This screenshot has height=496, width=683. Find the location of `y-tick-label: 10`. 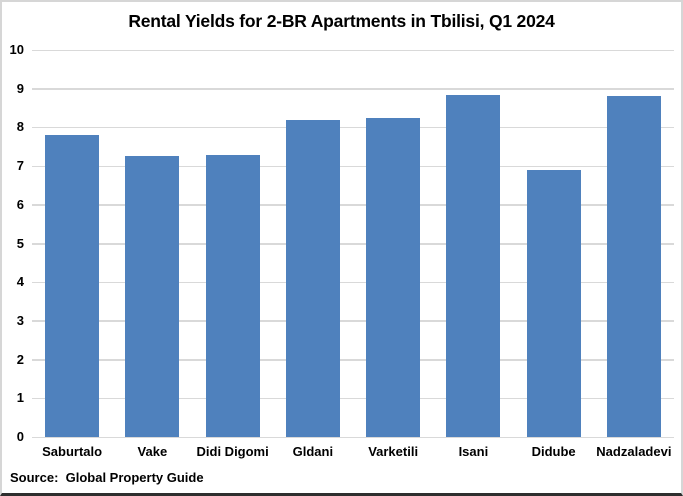

y-tick-label: 10 is located at coordinates (16, 49).